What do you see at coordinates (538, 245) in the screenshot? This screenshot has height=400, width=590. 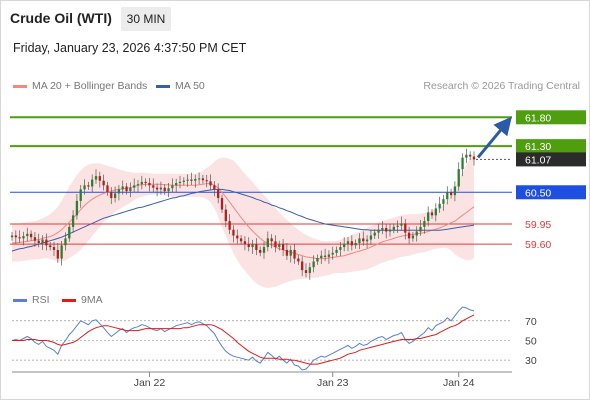 I see `level-label-59.60: 59.60` at bounding box center [538, 245].